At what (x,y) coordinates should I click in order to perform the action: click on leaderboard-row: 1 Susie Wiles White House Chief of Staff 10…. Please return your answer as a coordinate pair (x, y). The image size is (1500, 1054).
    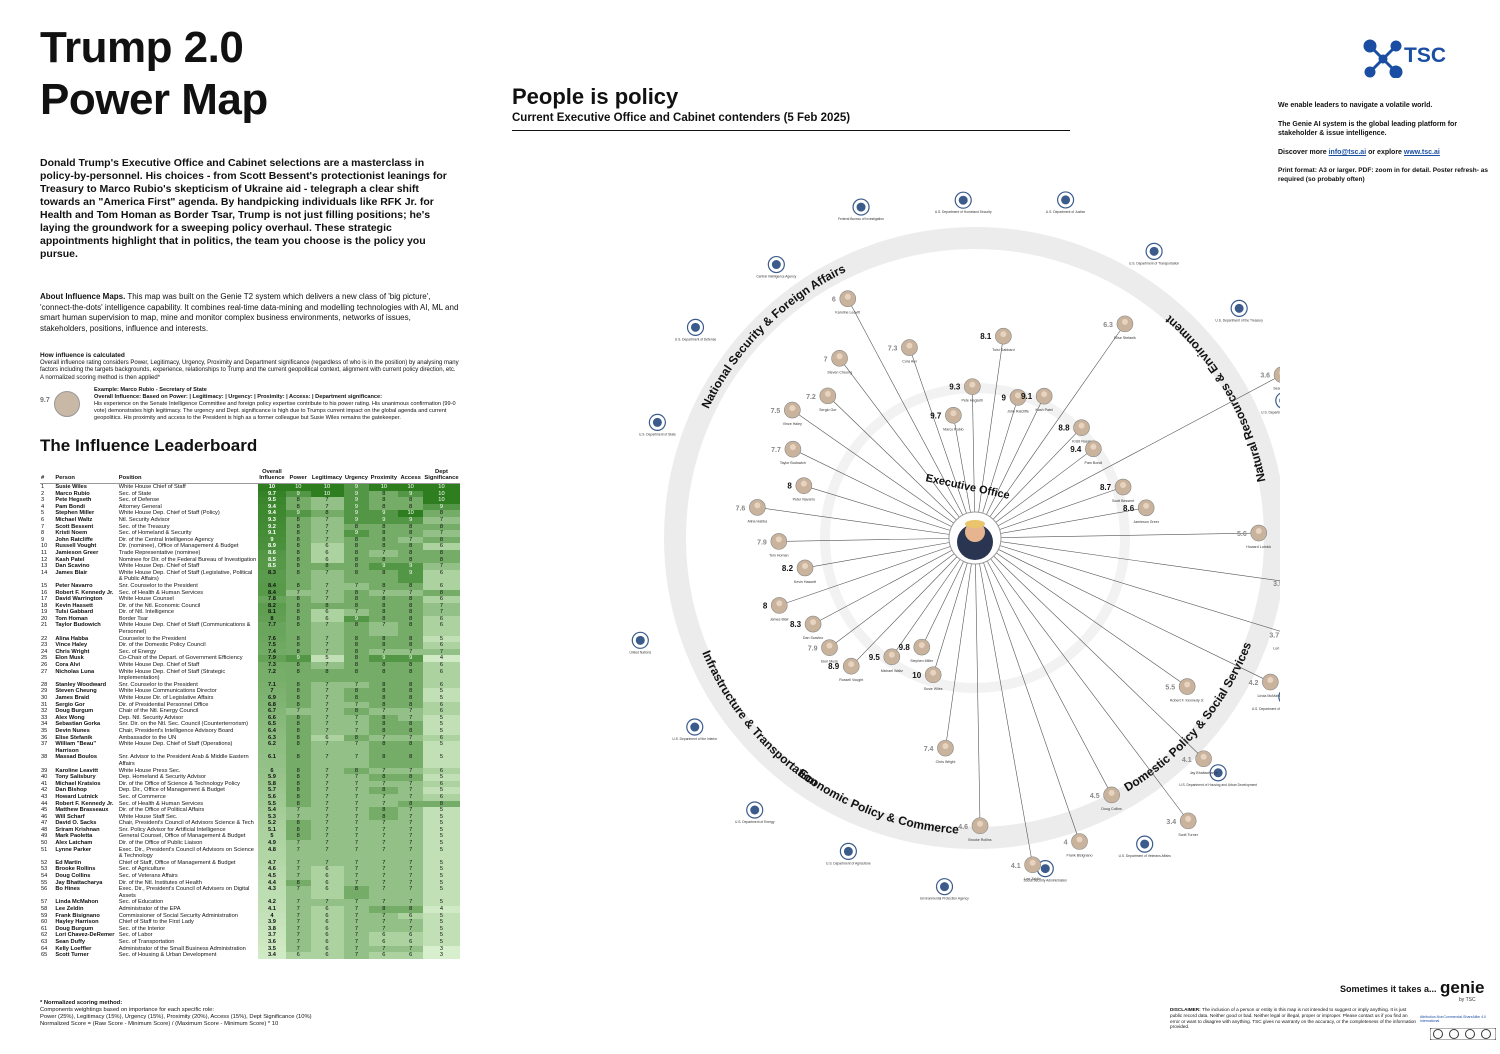
    Looking at the image, I should click on (250, 487).